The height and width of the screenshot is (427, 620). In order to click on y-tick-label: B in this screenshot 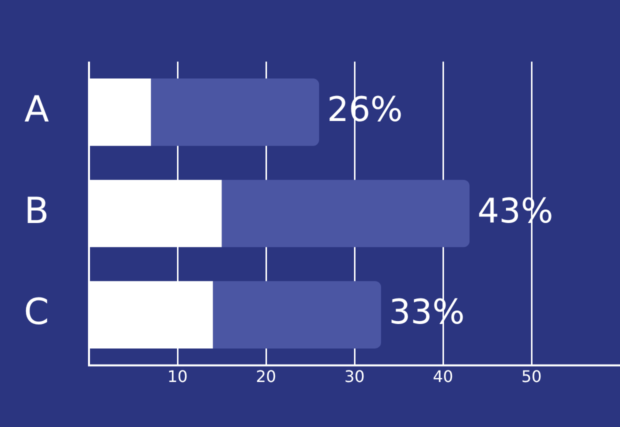, I will do `click(36, 211)`.